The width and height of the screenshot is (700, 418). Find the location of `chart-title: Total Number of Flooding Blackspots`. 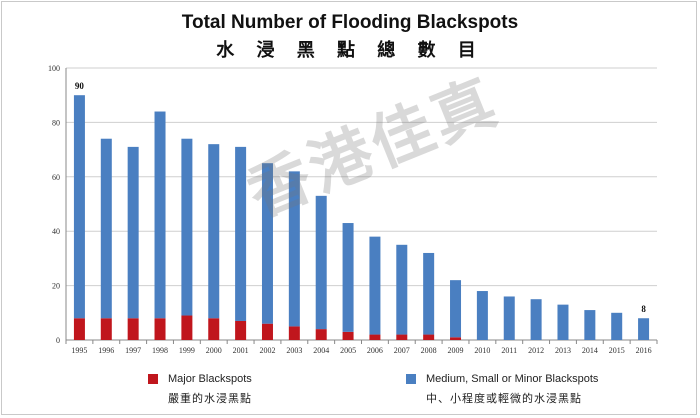

chart-title: Total Number of Flooding Blackspots is located at coordinates (350, 22).